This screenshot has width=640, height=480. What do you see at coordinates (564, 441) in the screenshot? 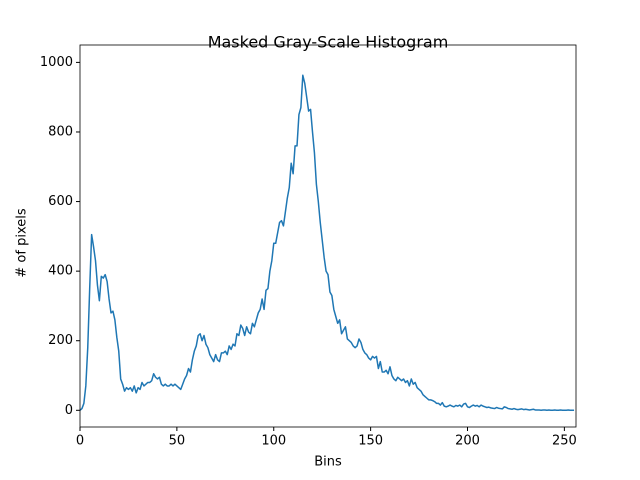
I see `x-tick-label: 250` at bounding box center [564, 441].